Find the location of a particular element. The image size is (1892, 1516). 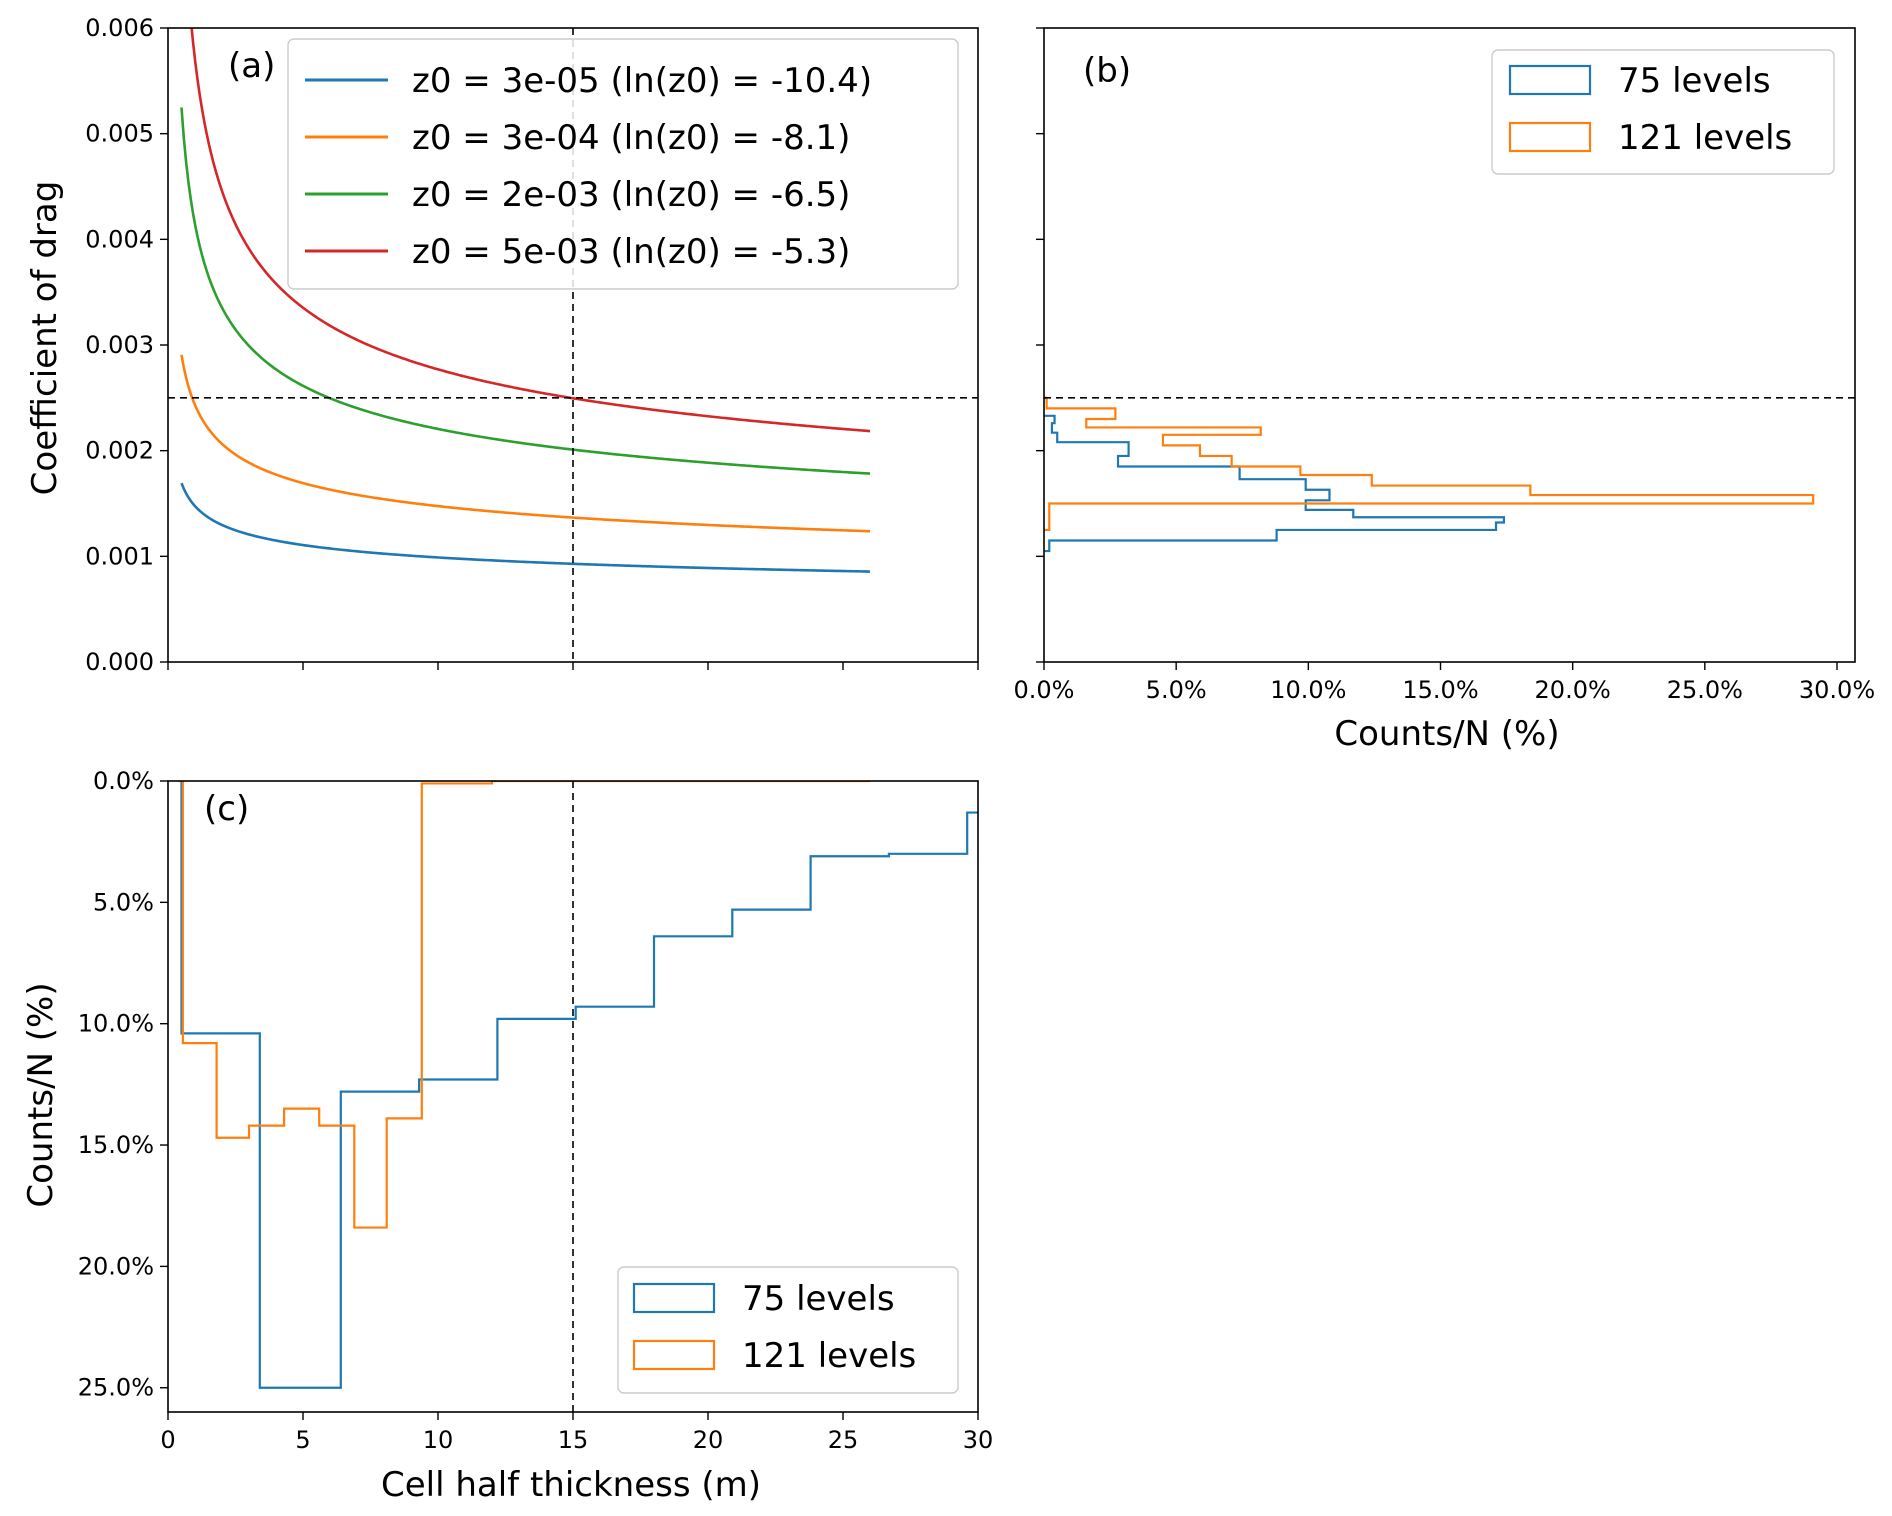

y-tick-label: 10.0% is located at coordinates (116, 1024).